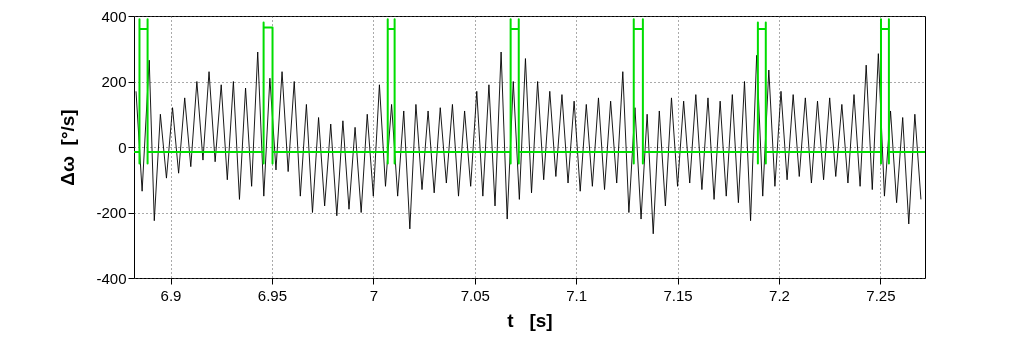 This screenshot has width=1023, height=346. What do you see at coordinates (114, 16) in the screenshot?
I see `y-tick-label: 400` at bounding box center [114, 16].